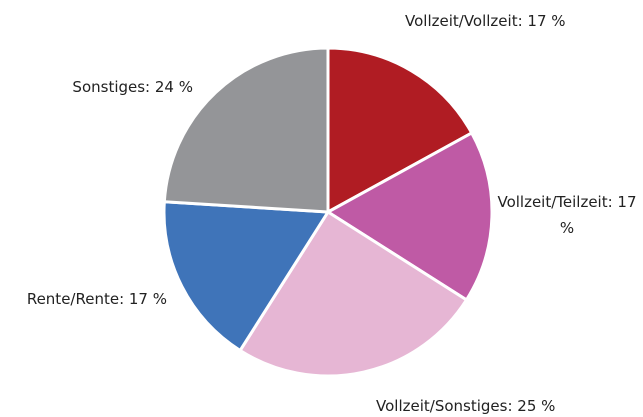  What do you see at coordinates (96, 299) in the screenshot?
I see `slice-label: Rente/Rente: 17 %` at bounding box center [96, 299].